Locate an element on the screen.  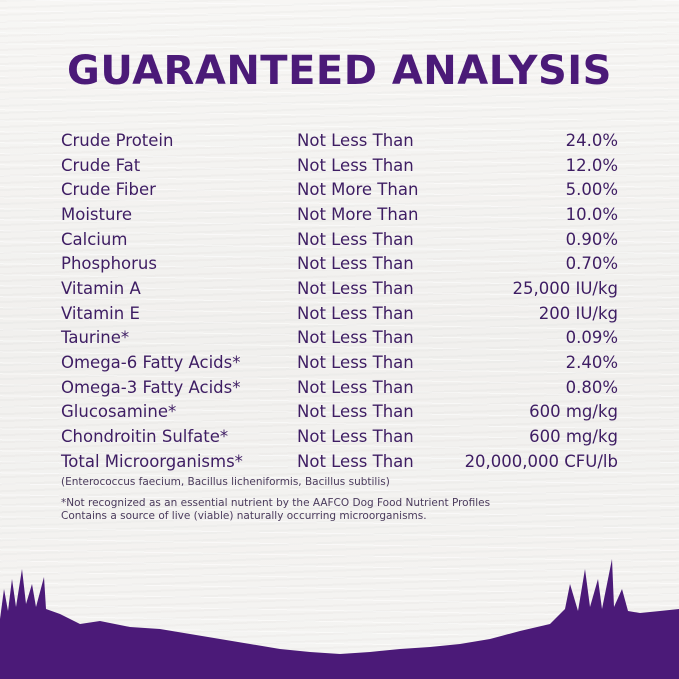
analysis-row: Vitamin A Not Less Than 25,000 IU/kg is located at coordinates (339, 288).